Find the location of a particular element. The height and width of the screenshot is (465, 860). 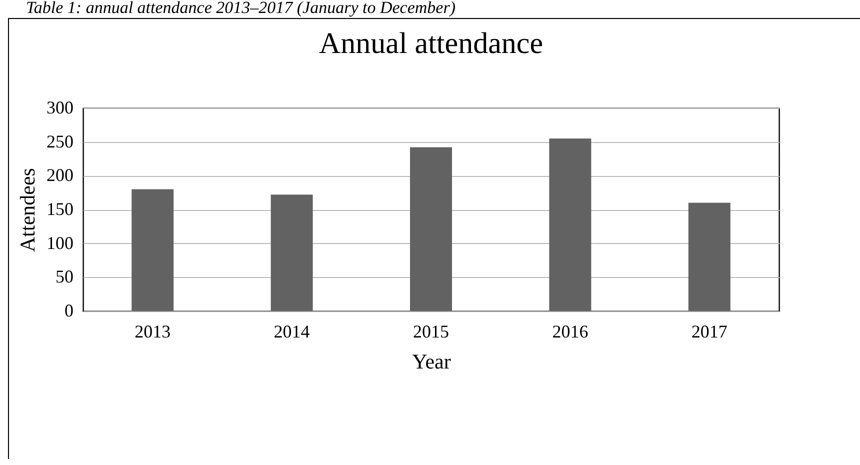

x-tick-label: 2014 is located at coordinates (292, 332).